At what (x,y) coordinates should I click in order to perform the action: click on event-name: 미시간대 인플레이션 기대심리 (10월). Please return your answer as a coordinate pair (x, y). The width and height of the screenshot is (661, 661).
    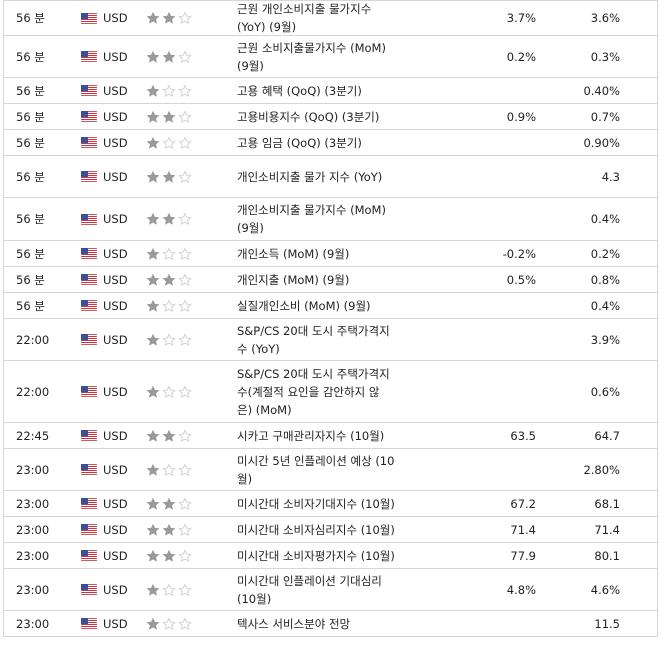
    Looking at the image, I should click on (332, 589).